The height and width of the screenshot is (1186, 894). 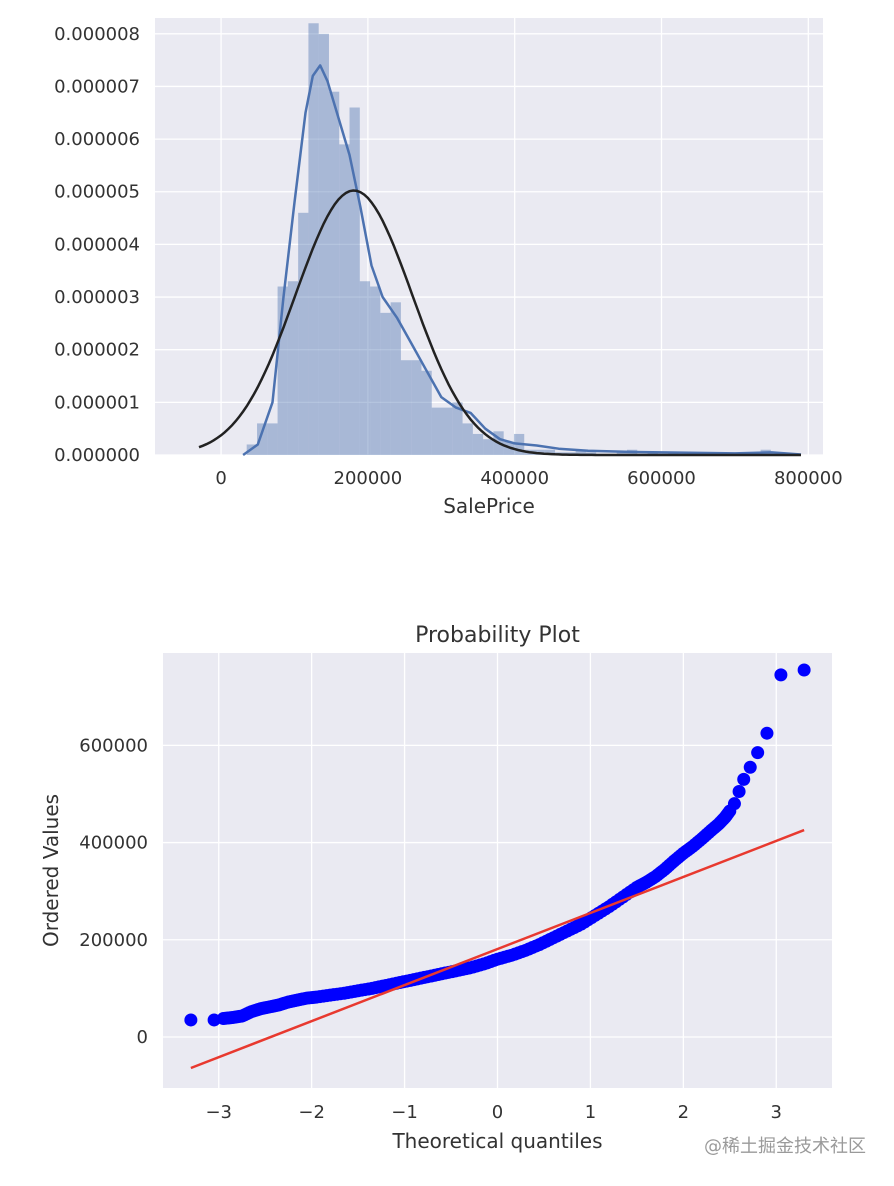 What do you see at coordinates (113, 843) in the screenshot?
I see `y-tick-label: 400000` at bounding box center [113, 843].